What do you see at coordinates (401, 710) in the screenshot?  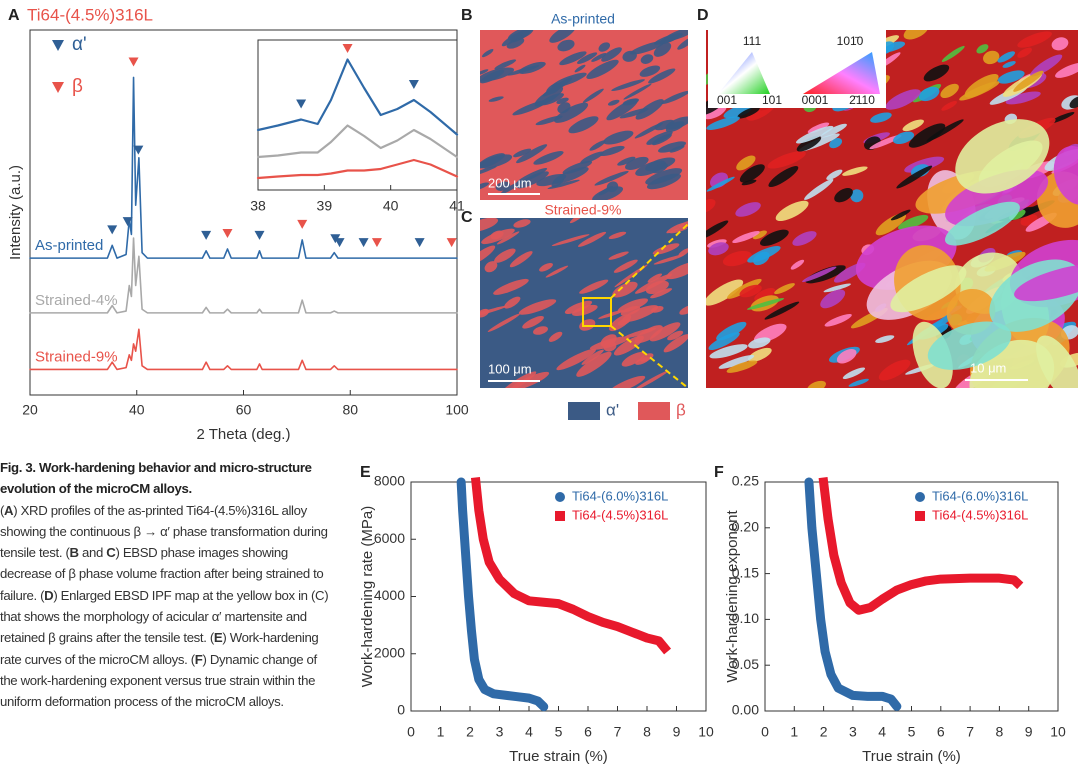 I see `y-tick-label: 0` at bounding box center [401, 710].